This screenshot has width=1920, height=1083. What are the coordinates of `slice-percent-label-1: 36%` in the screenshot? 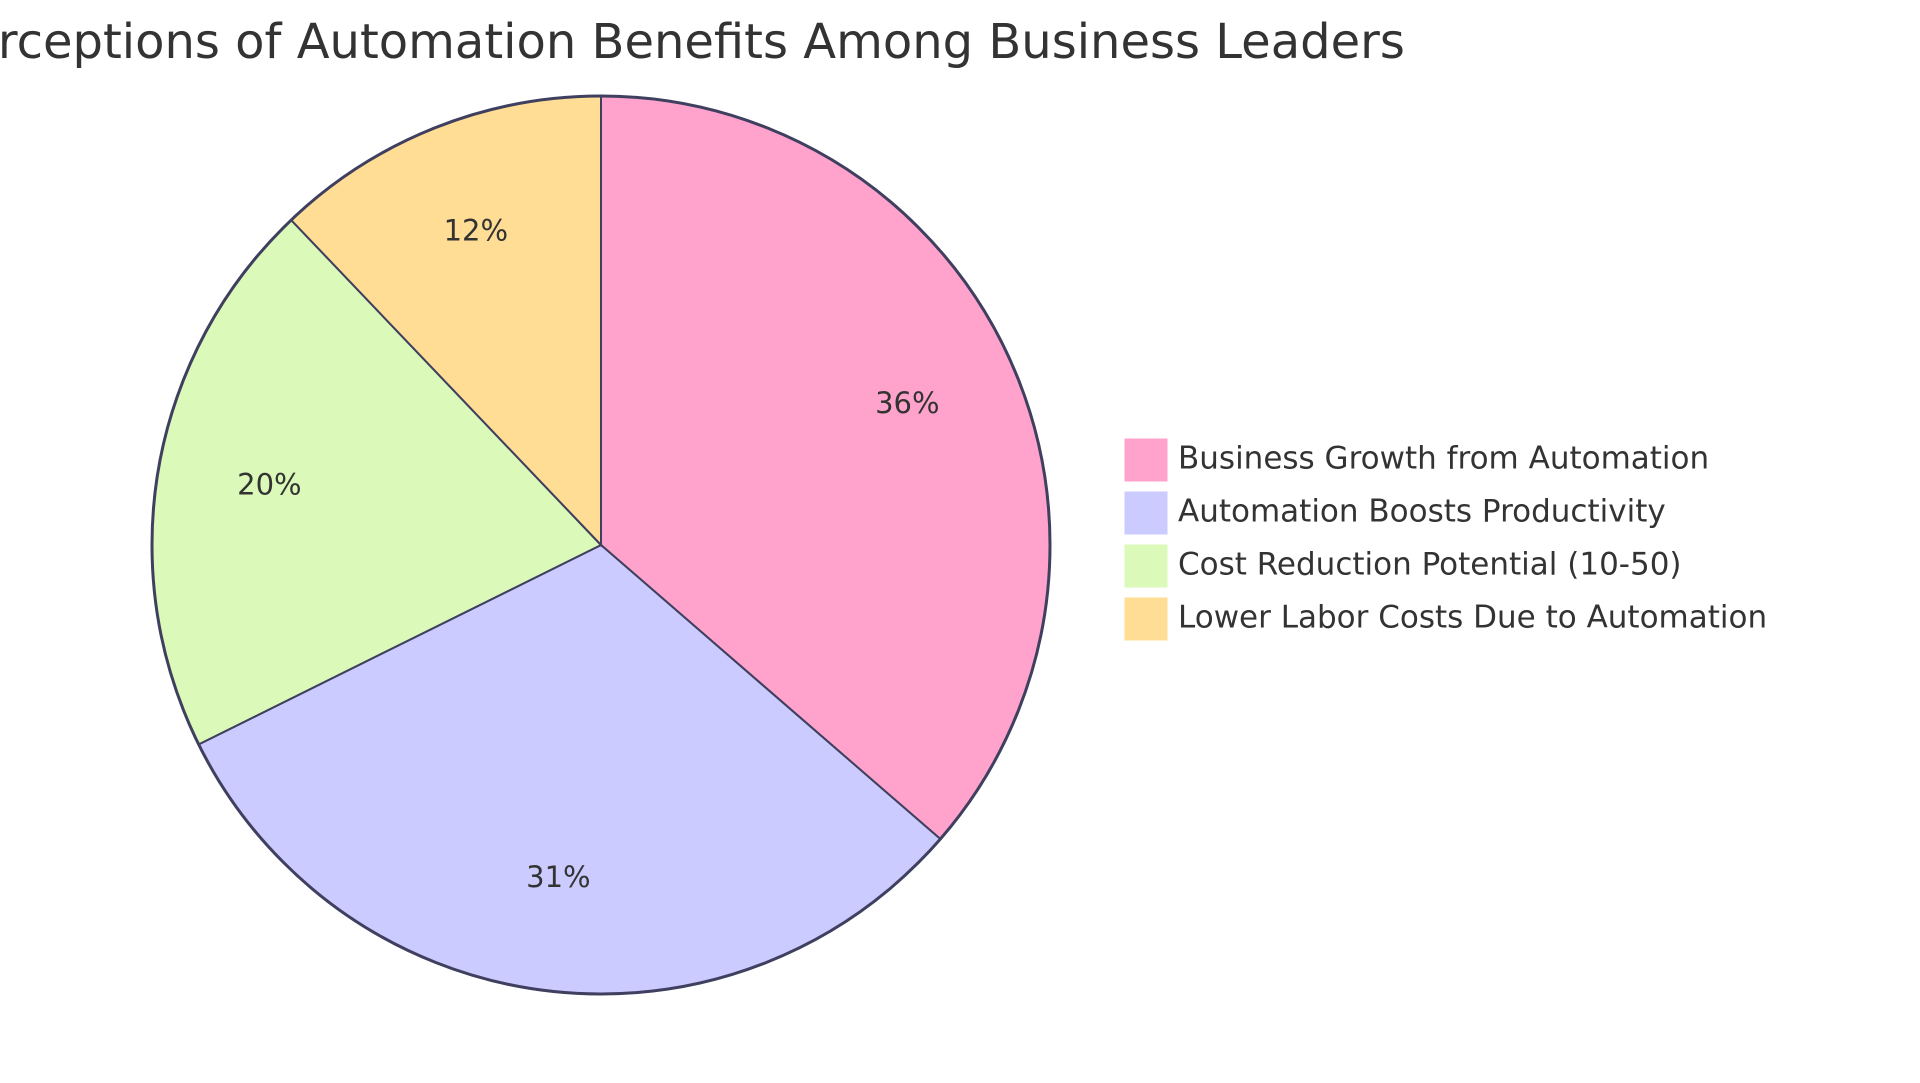 It's located at (907, 403).